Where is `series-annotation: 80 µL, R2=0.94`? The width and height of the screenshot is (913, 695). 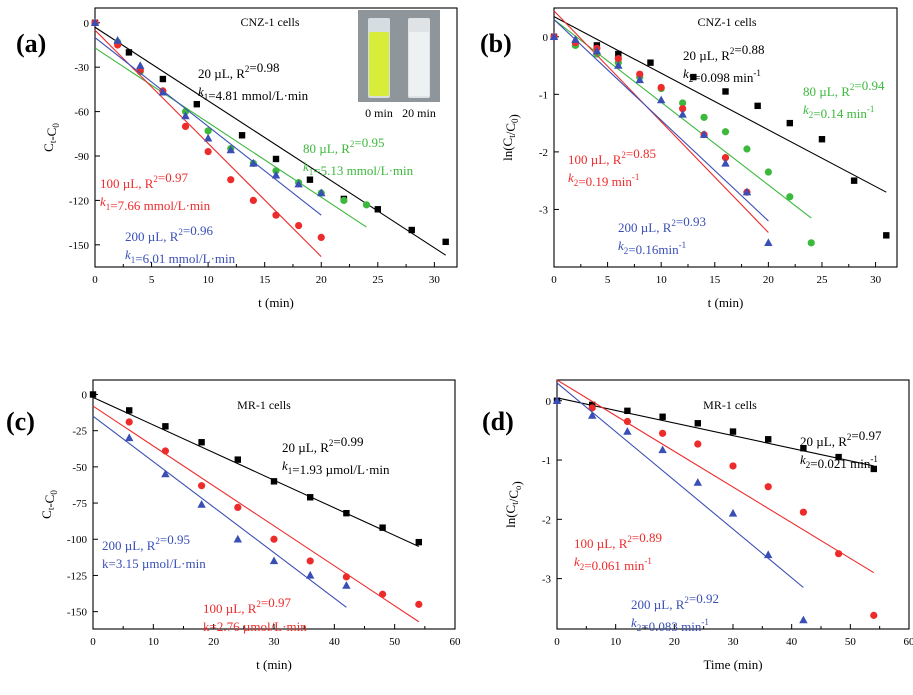
series-annotation: 80 µL, R2=0.94 is located at coordinates (844, 88).